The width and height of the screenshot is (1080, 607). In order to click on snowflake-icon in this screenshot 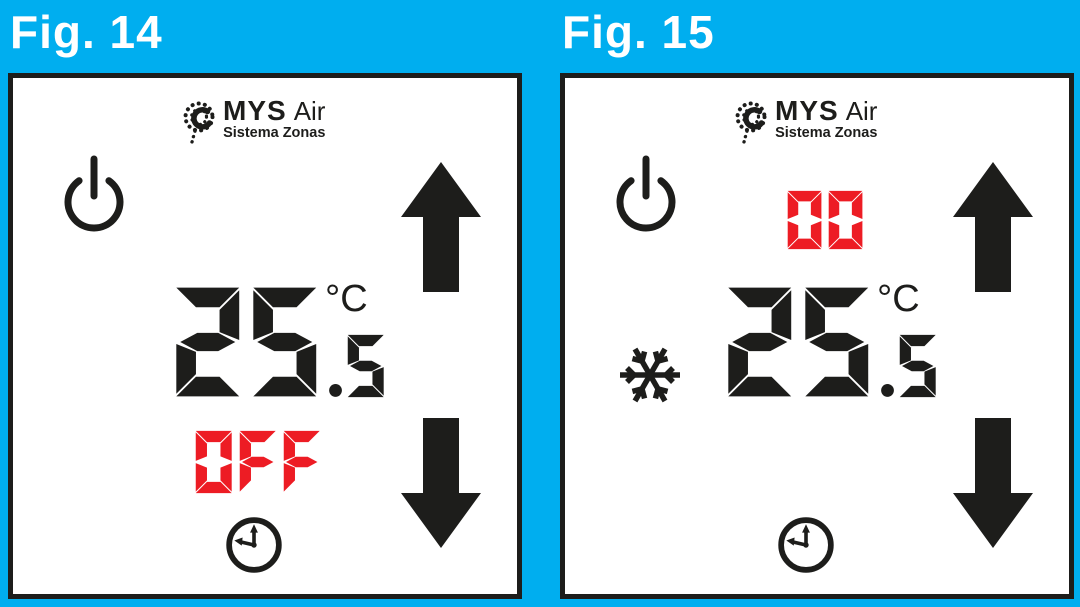, I will do `click(650, 375)`.